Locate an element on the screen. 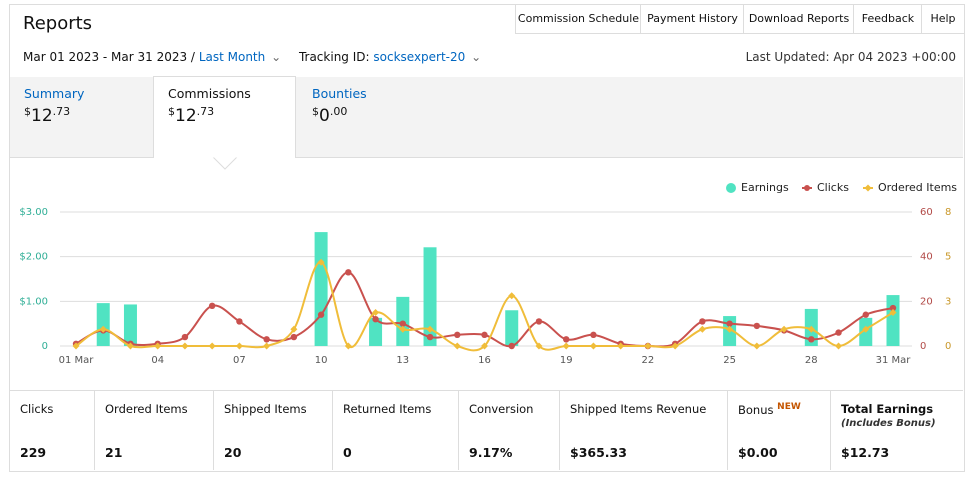 This screenshot has width=974, height=477. x-tick-label: 04 is located at coordinates (157, 360).